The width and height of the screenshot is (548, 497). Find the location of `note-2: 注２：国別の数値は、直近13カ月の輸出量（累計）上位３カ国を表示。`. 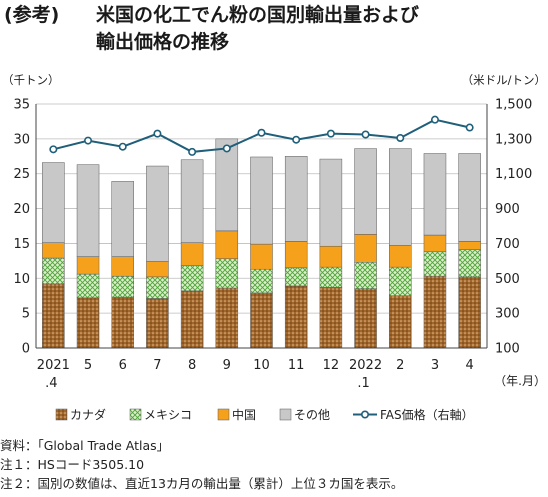

note-2: 注２：国別の数値は、直近13カ月の輸出量（累計）上位３カ国を表示。 is located at coordinates (202, 483).